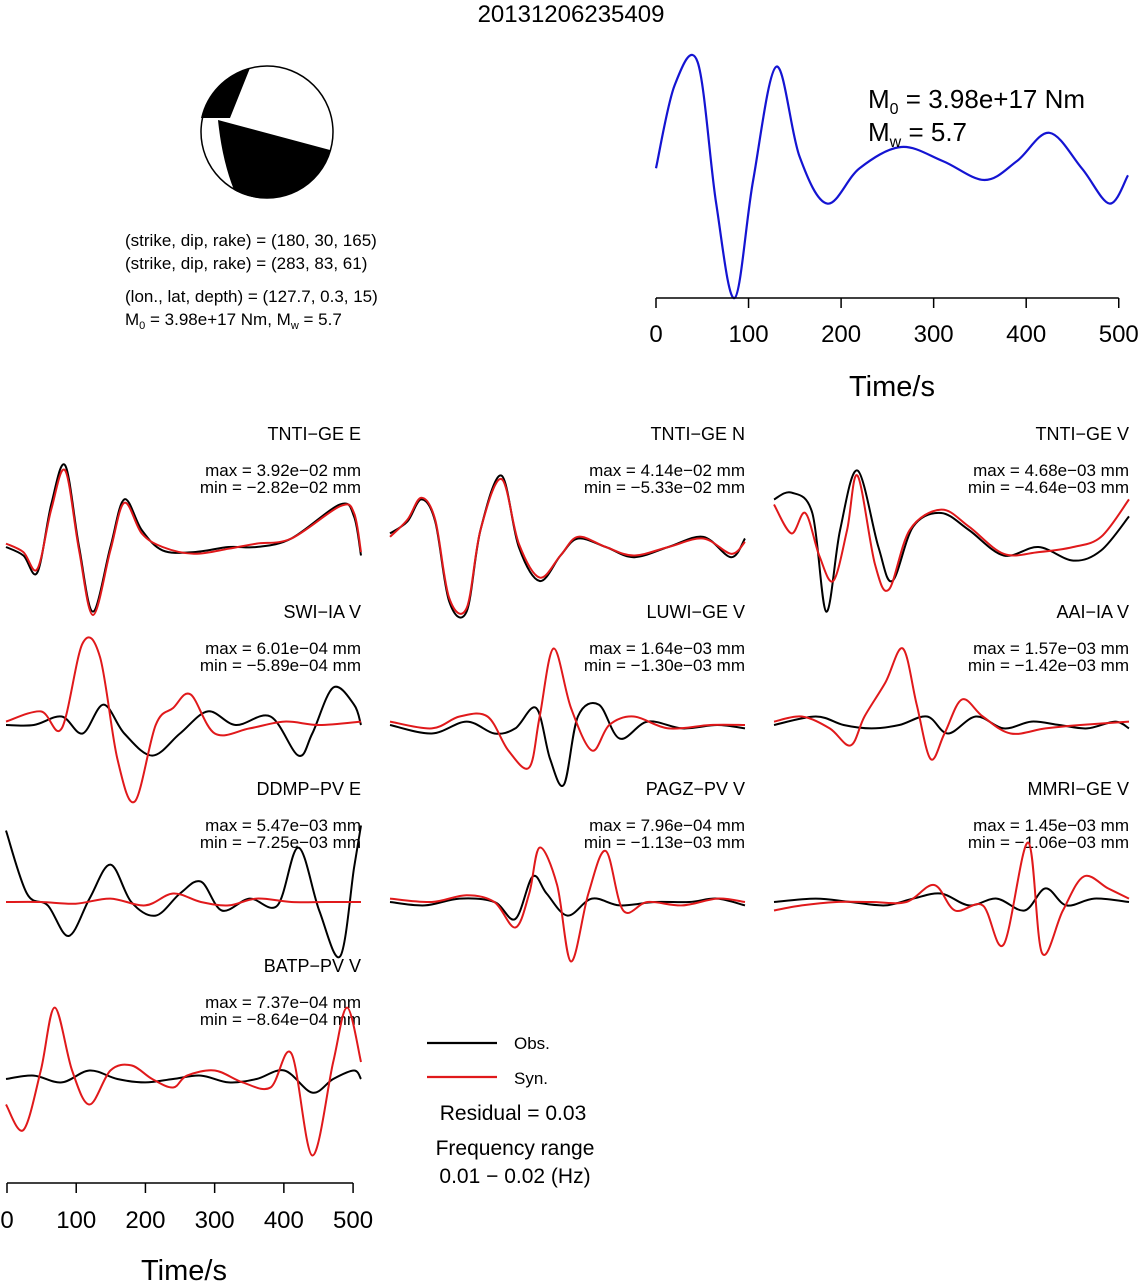 The height and width of the screenshot is (1283, 1142). Describe the element at coordinates (76, 1220) in the screenshot. I see `bottom-x-tick-label: 100` at that location.